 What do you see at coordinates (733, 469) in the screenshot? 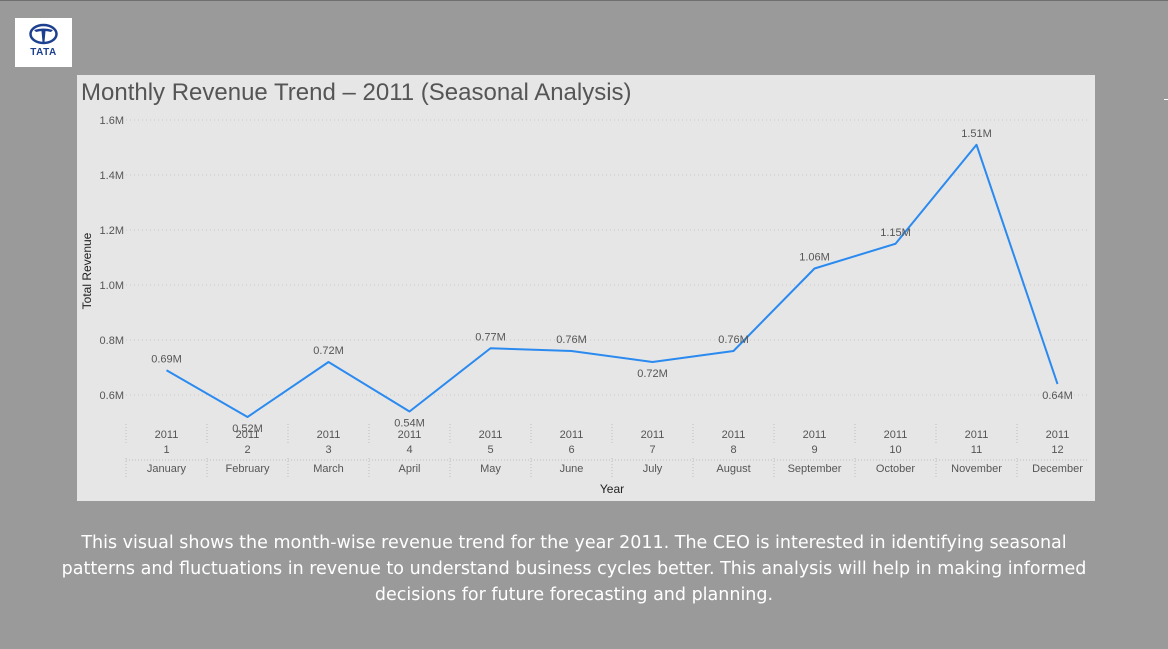
I see `x-tick-month: August` at bounding box center [733, 469].